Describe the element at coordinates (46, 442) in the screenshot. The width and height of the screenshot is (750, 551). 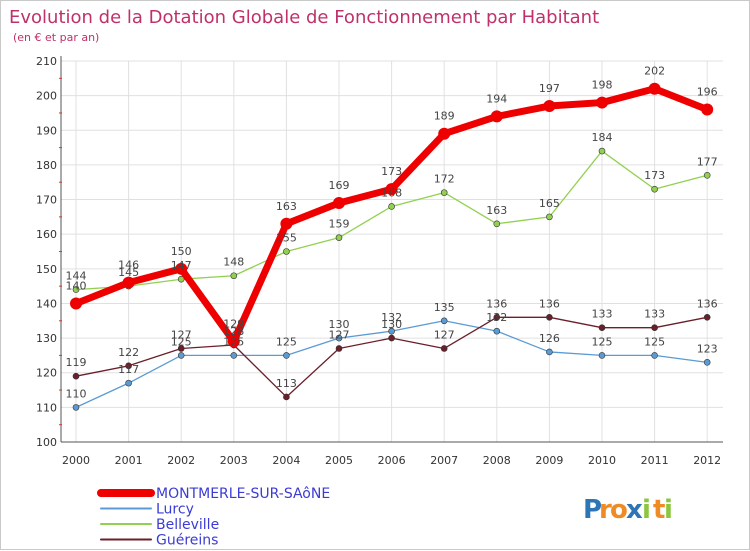
I see `y-tick-label: 100` at that location.